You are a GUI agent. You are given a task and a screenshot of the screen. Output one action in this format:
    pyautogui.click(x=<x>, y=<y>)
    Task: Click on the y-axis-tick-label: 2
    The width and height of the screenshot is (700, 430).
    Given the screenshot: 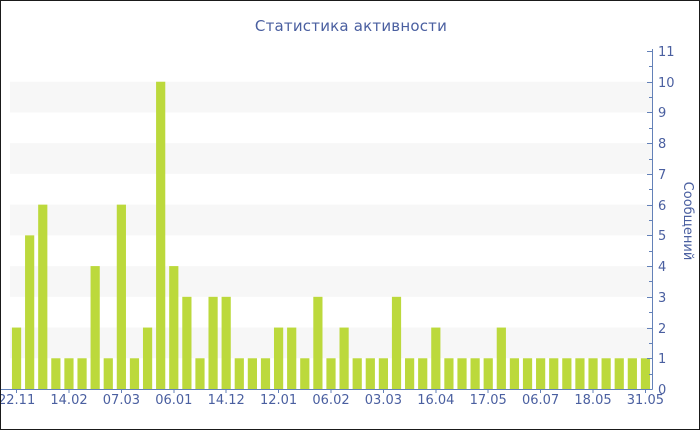 What is the action you would take?
    pyautogui.click(x=662, y=329)
    